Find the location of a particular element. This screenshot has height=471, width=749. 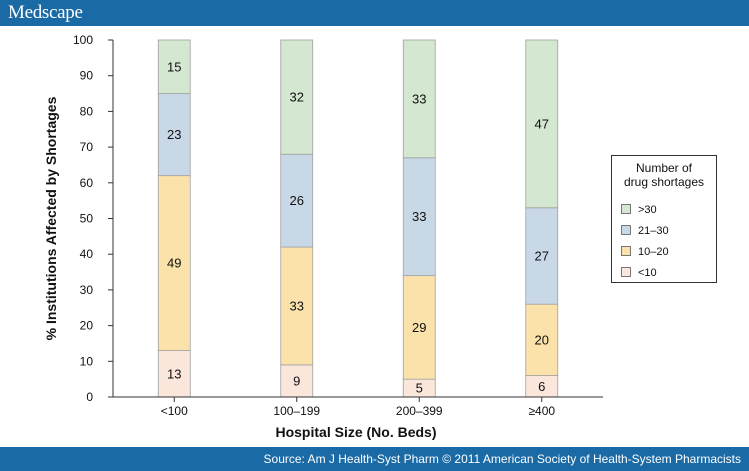

x-tick-label: 100–199 is located at coordinates (296, 411).